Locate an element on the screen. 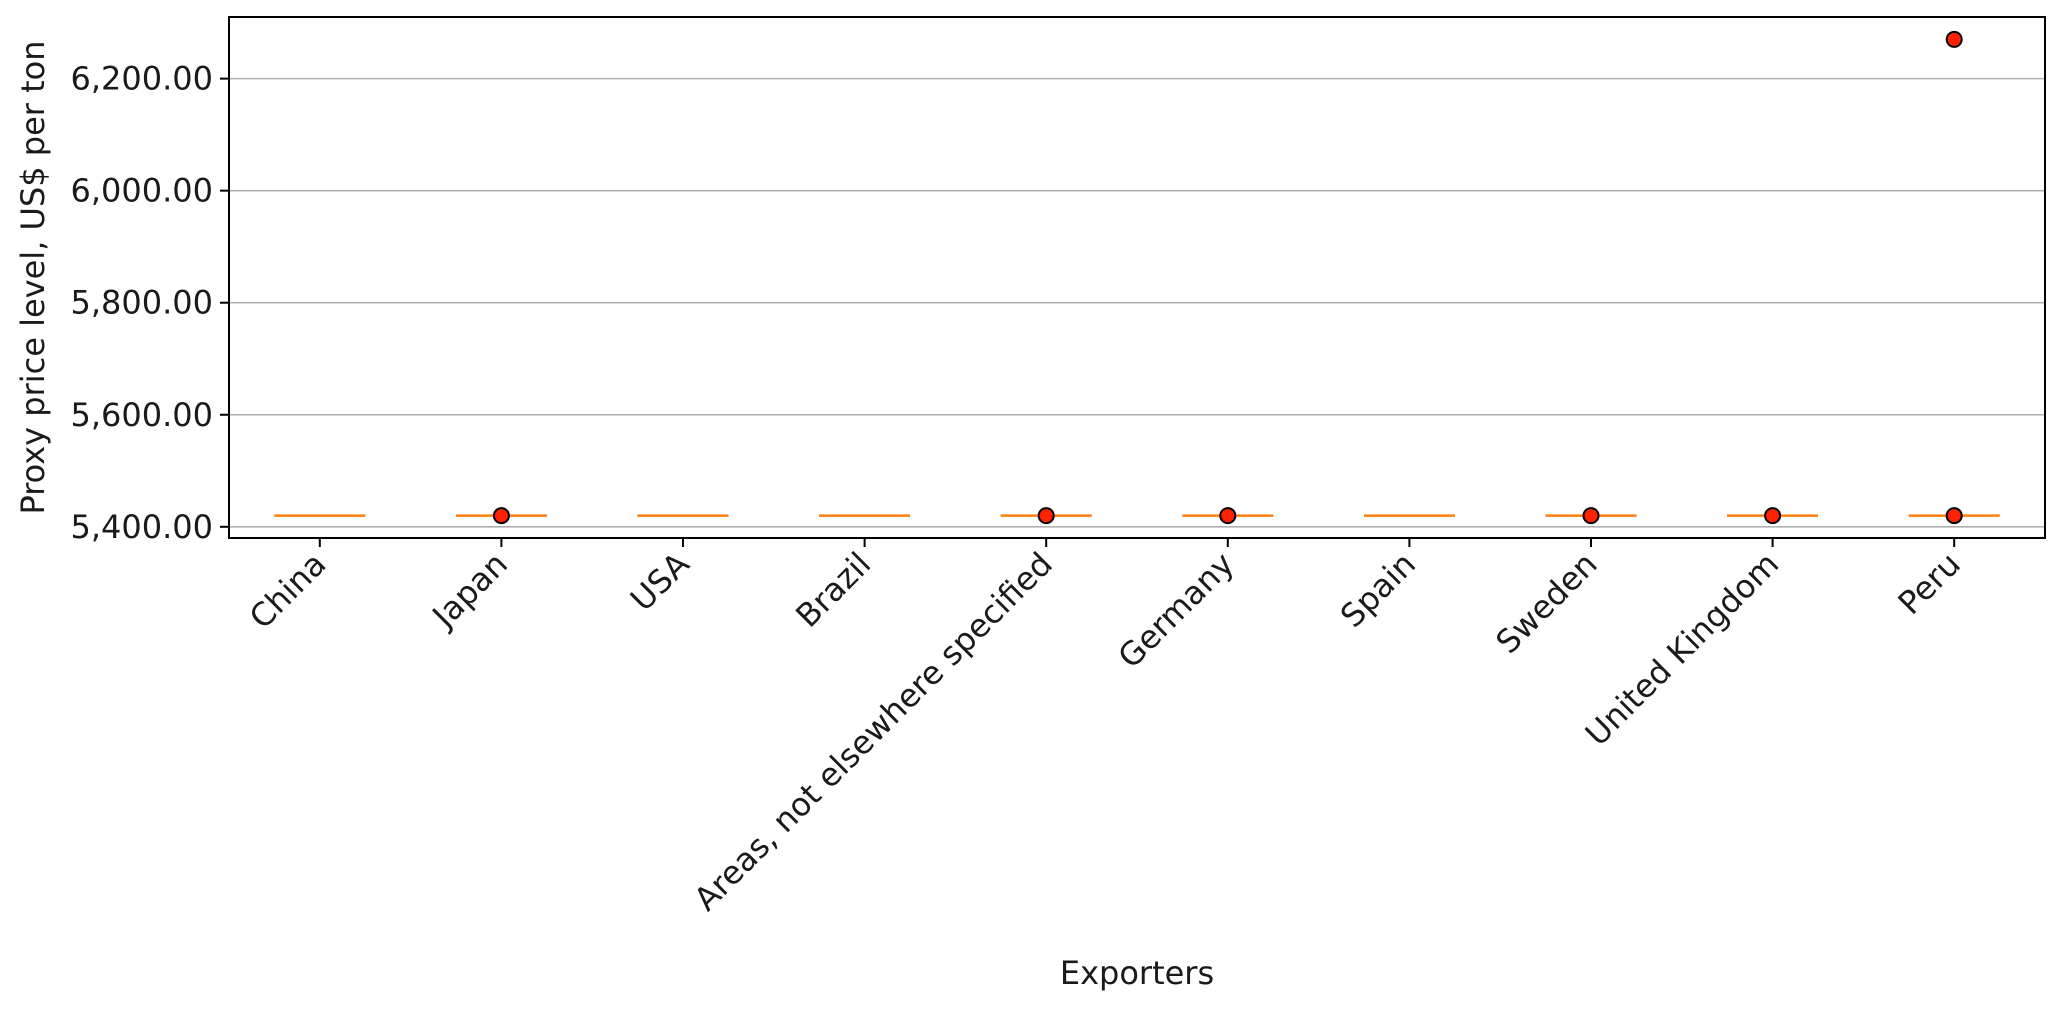  y-tick-label: 5,800.00 is located at coordinates (142, 303).